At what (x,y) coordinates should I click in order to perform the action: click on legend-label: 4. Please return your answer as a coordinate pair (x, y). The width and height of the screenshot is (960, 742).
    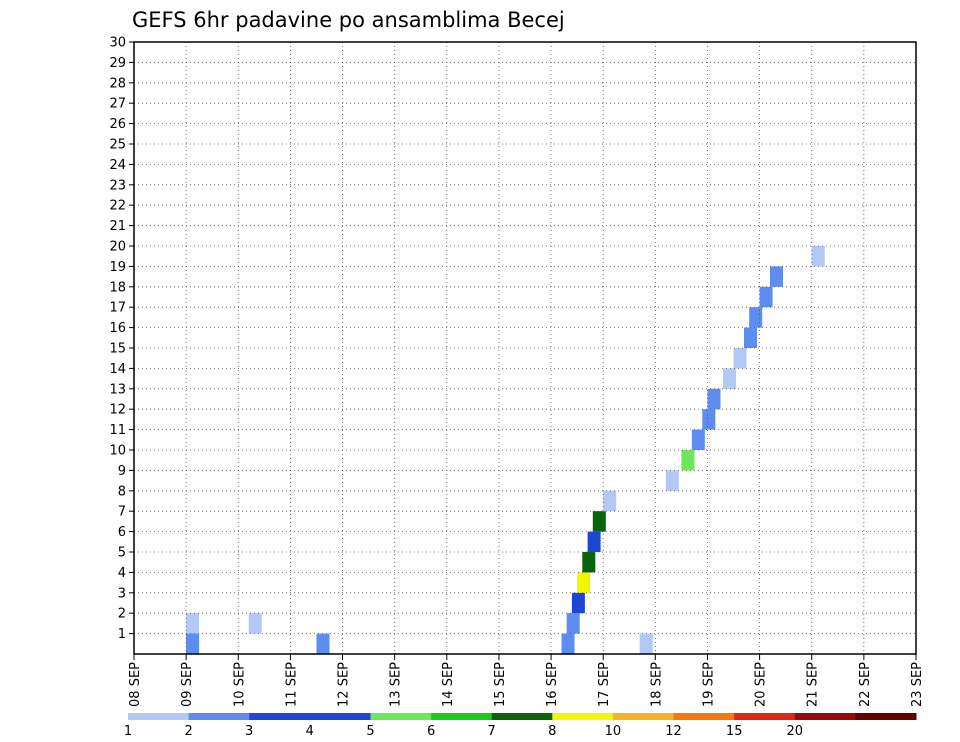
    Looking at the image, I should click on (310, 731).